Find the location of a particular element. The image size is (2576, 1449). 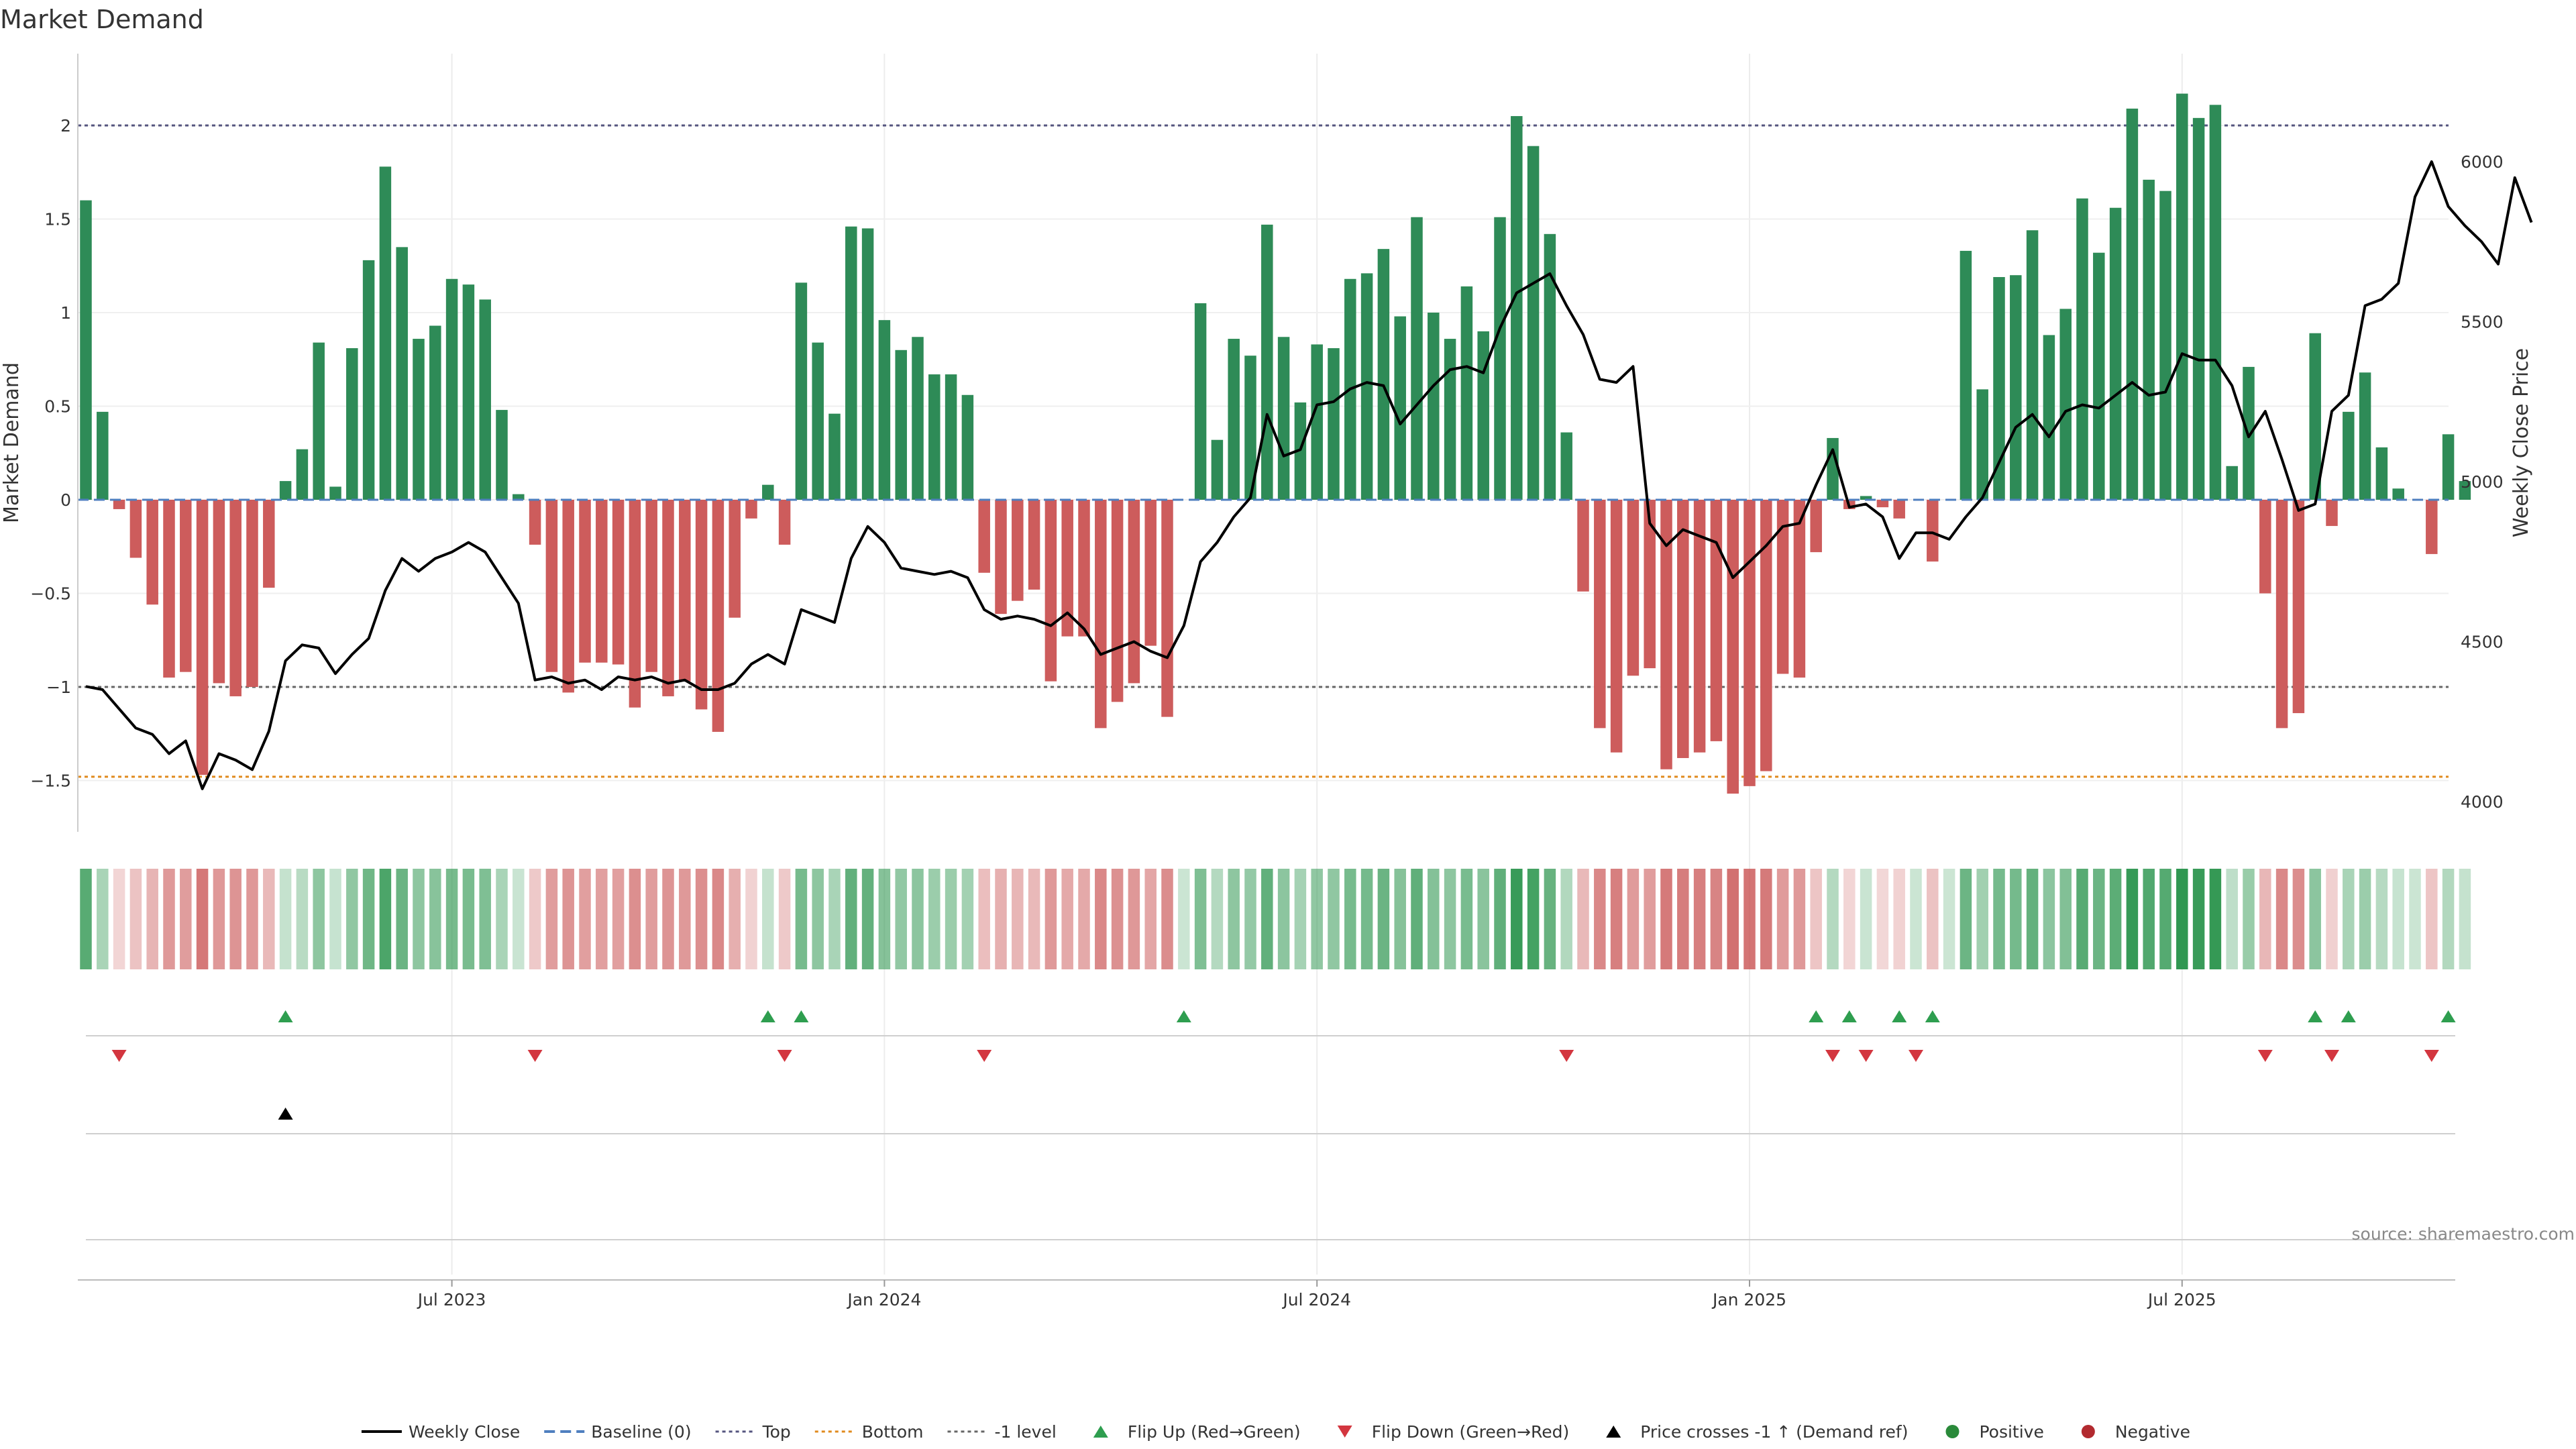

legend-swatch is located at coordinates (1613, 1432).